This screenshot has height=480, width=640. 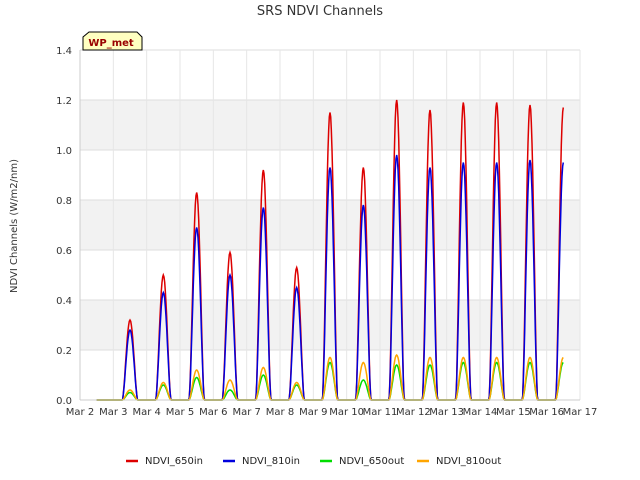 I want to click on x-tick-label: Mar 14, so click(x=480, y=412).